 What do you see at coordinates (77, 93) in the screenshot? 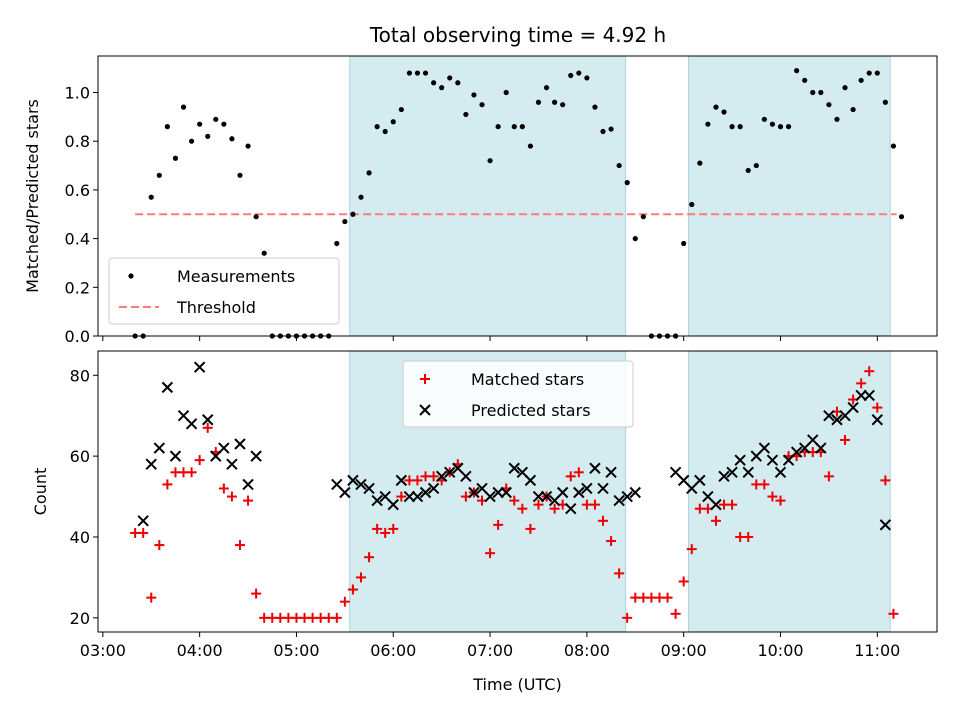
I see `y-tick-label: 1.0` at bounding box center [77, 93].